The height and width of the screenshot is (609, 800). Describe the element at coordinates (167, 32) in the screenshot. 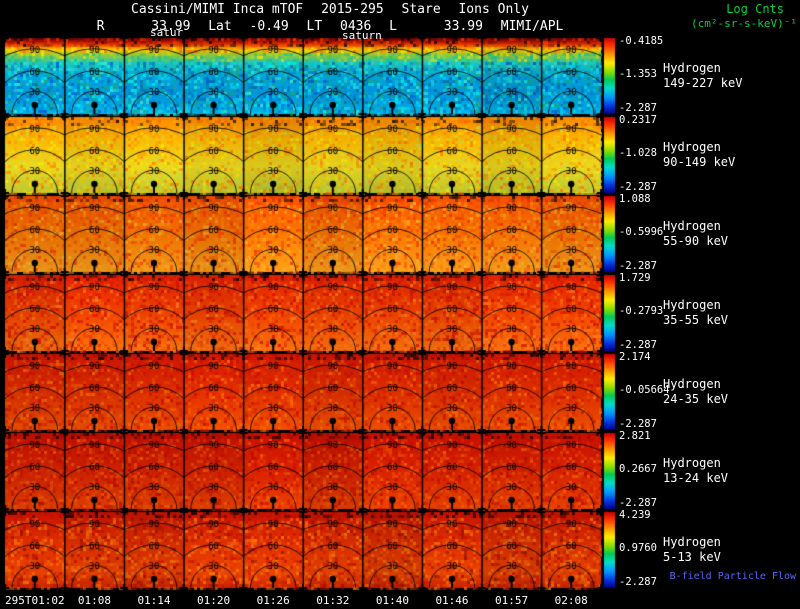

I see `saturn-annotation: satur` at that location.